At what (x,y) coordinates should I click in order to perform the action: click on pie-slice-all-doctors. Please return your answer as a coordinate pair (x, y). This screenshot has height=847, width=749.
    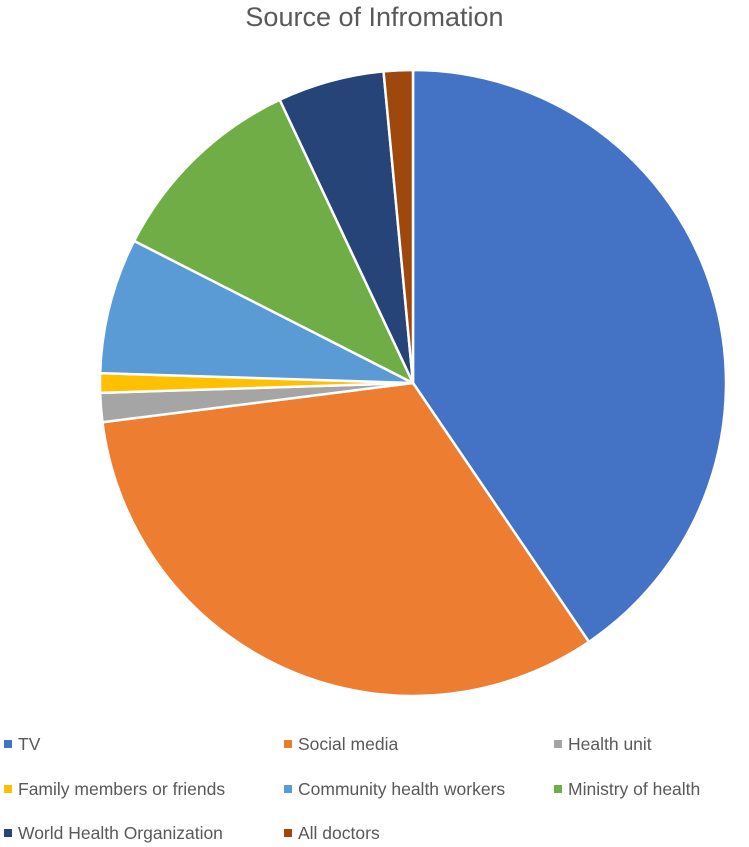
    Looking at the image, I should click on (398, 226).